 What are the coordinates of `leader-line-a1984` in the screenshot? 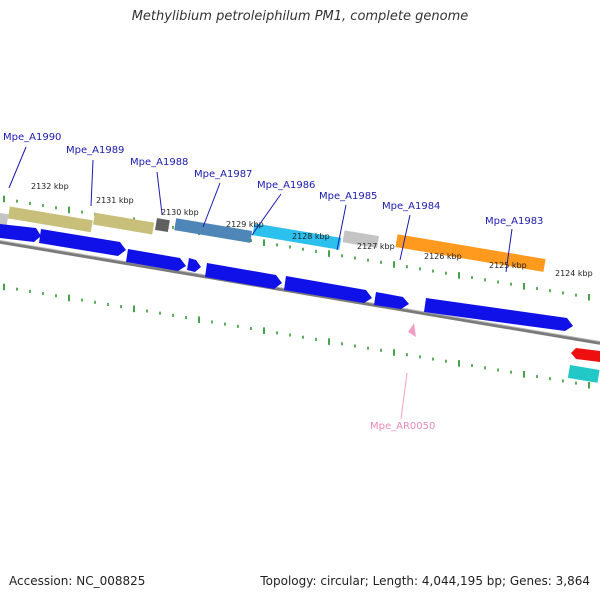 It's located at (405, 237).